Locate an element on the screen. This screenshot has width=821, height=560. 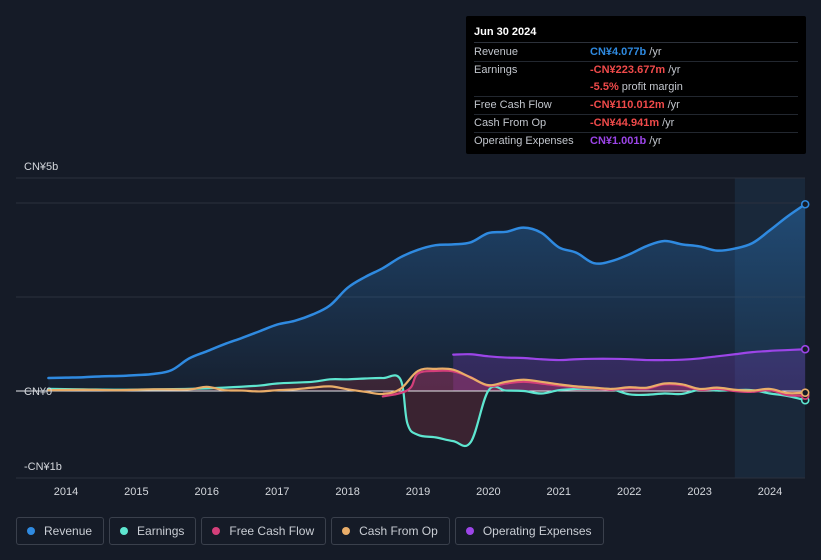
x-tick-label: 2014 is located at coordinates (66, 492).